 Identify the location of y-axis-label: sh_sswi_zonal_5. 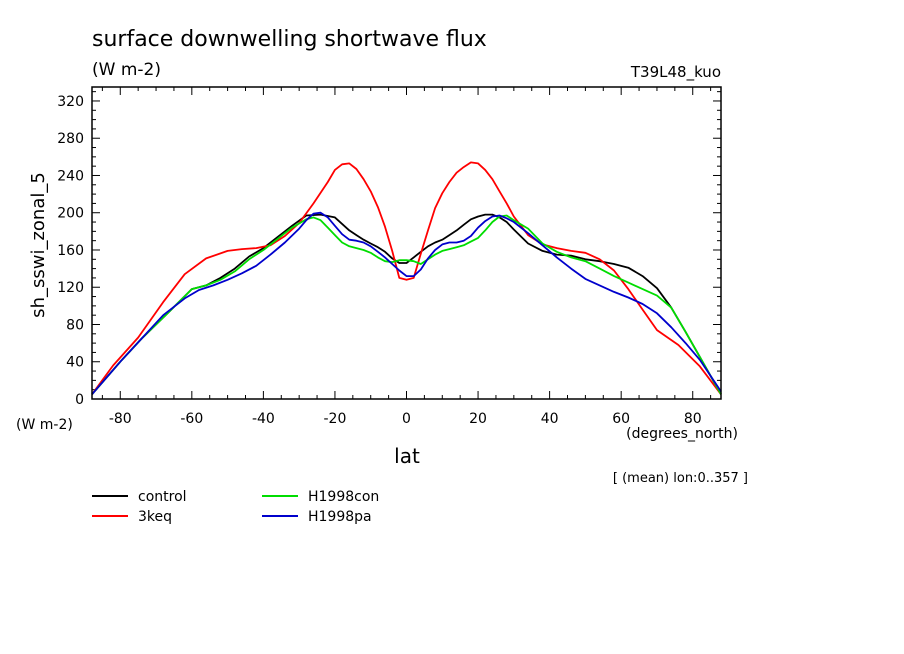
(38, 245).